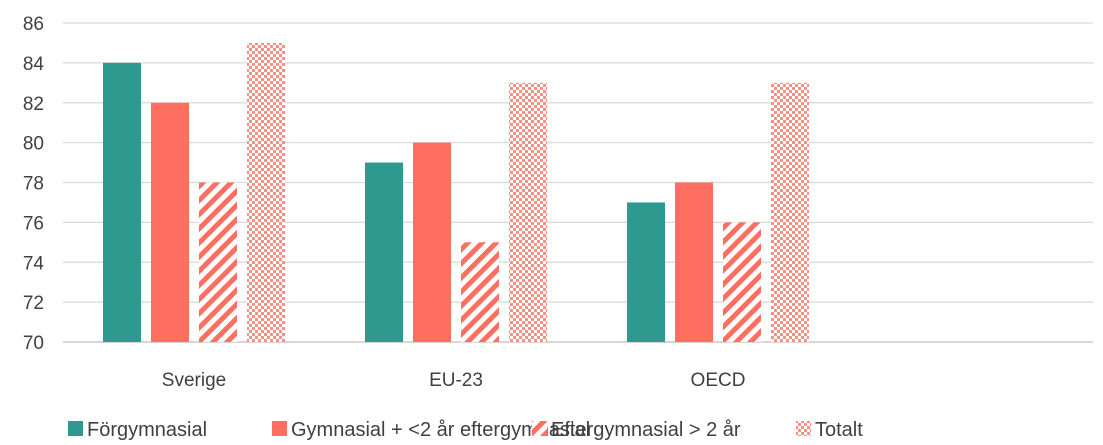 The width and height of the screenshot is (1103, 445). Describe the element at coordinates (33, 144) in the screenshot. I see `y-tick-label: 80` at that location.